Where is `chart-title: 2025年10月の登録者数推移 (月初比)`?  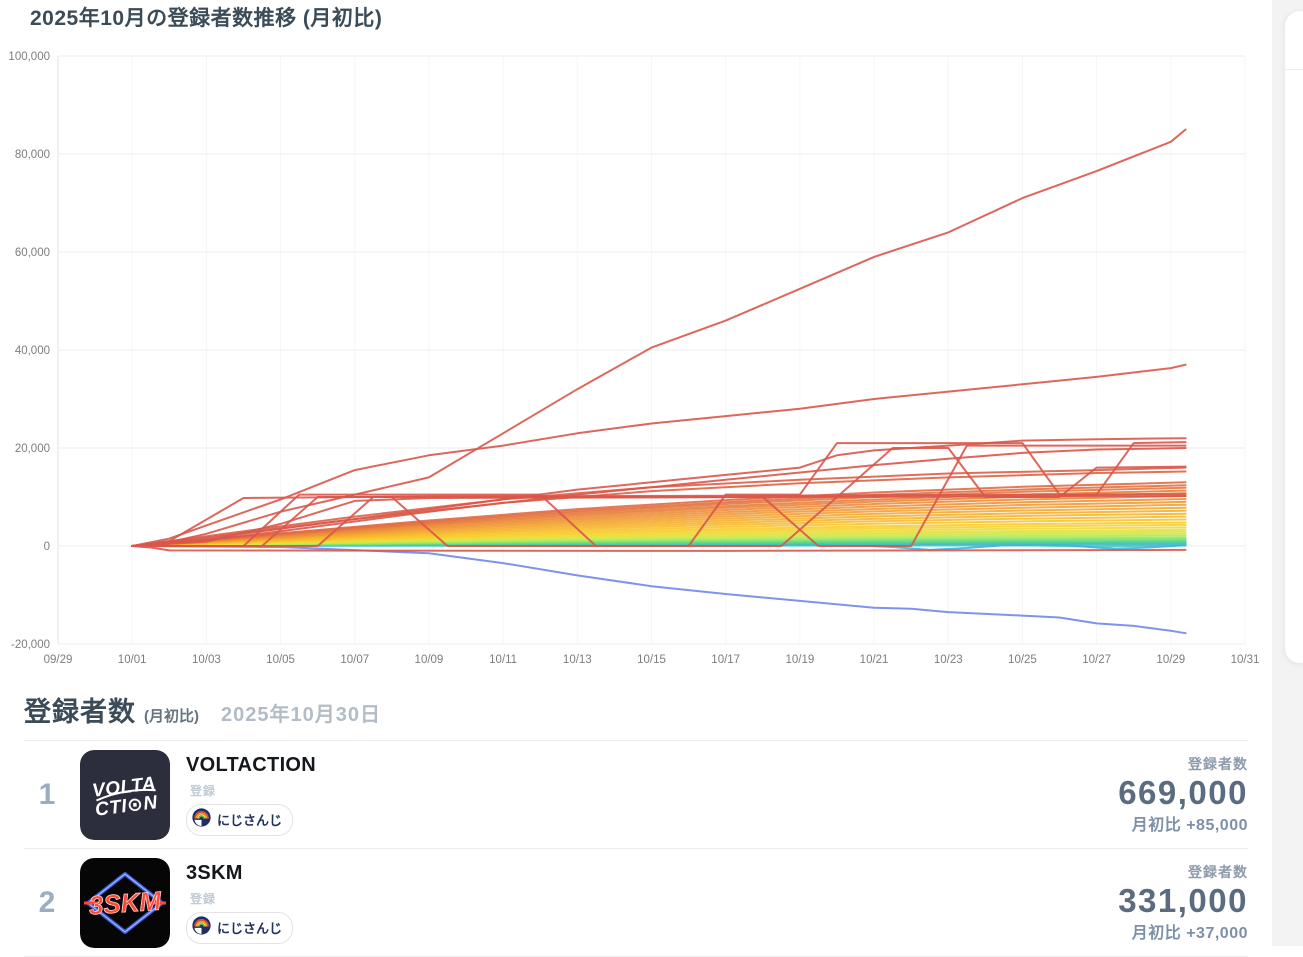
chart-title: 2025年10月の登録者数推移 (月初比) is located at coordinates (206, 18).